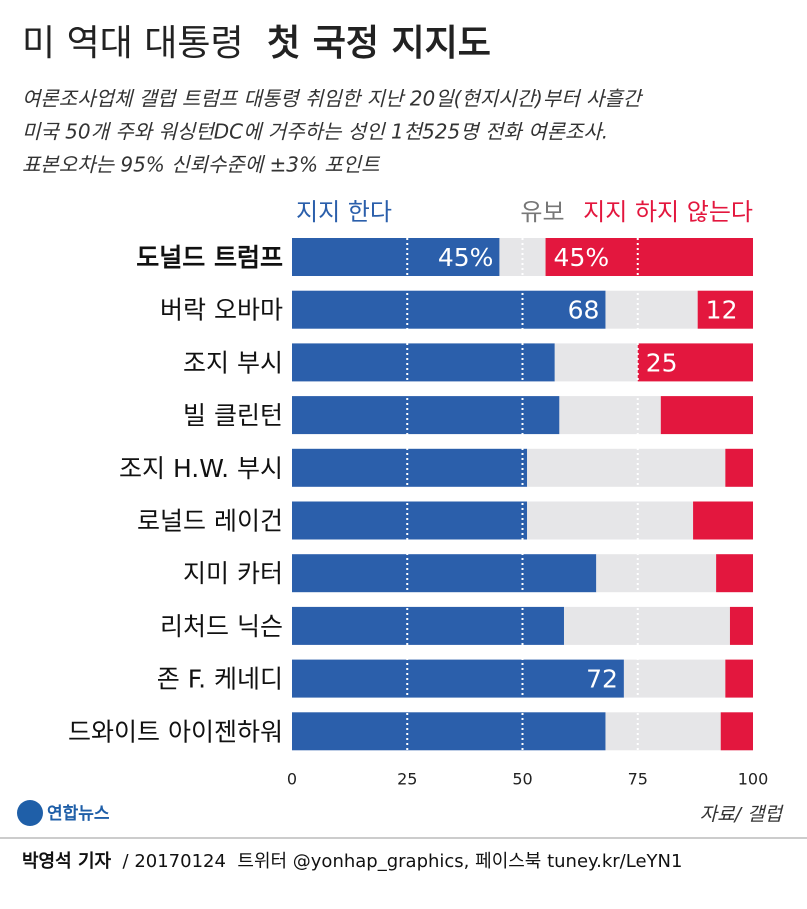 The image size is (807, 909). Describe the element at coordinates (407, 779) in the screenshot. I see `x-tick-label: 25` at that location.